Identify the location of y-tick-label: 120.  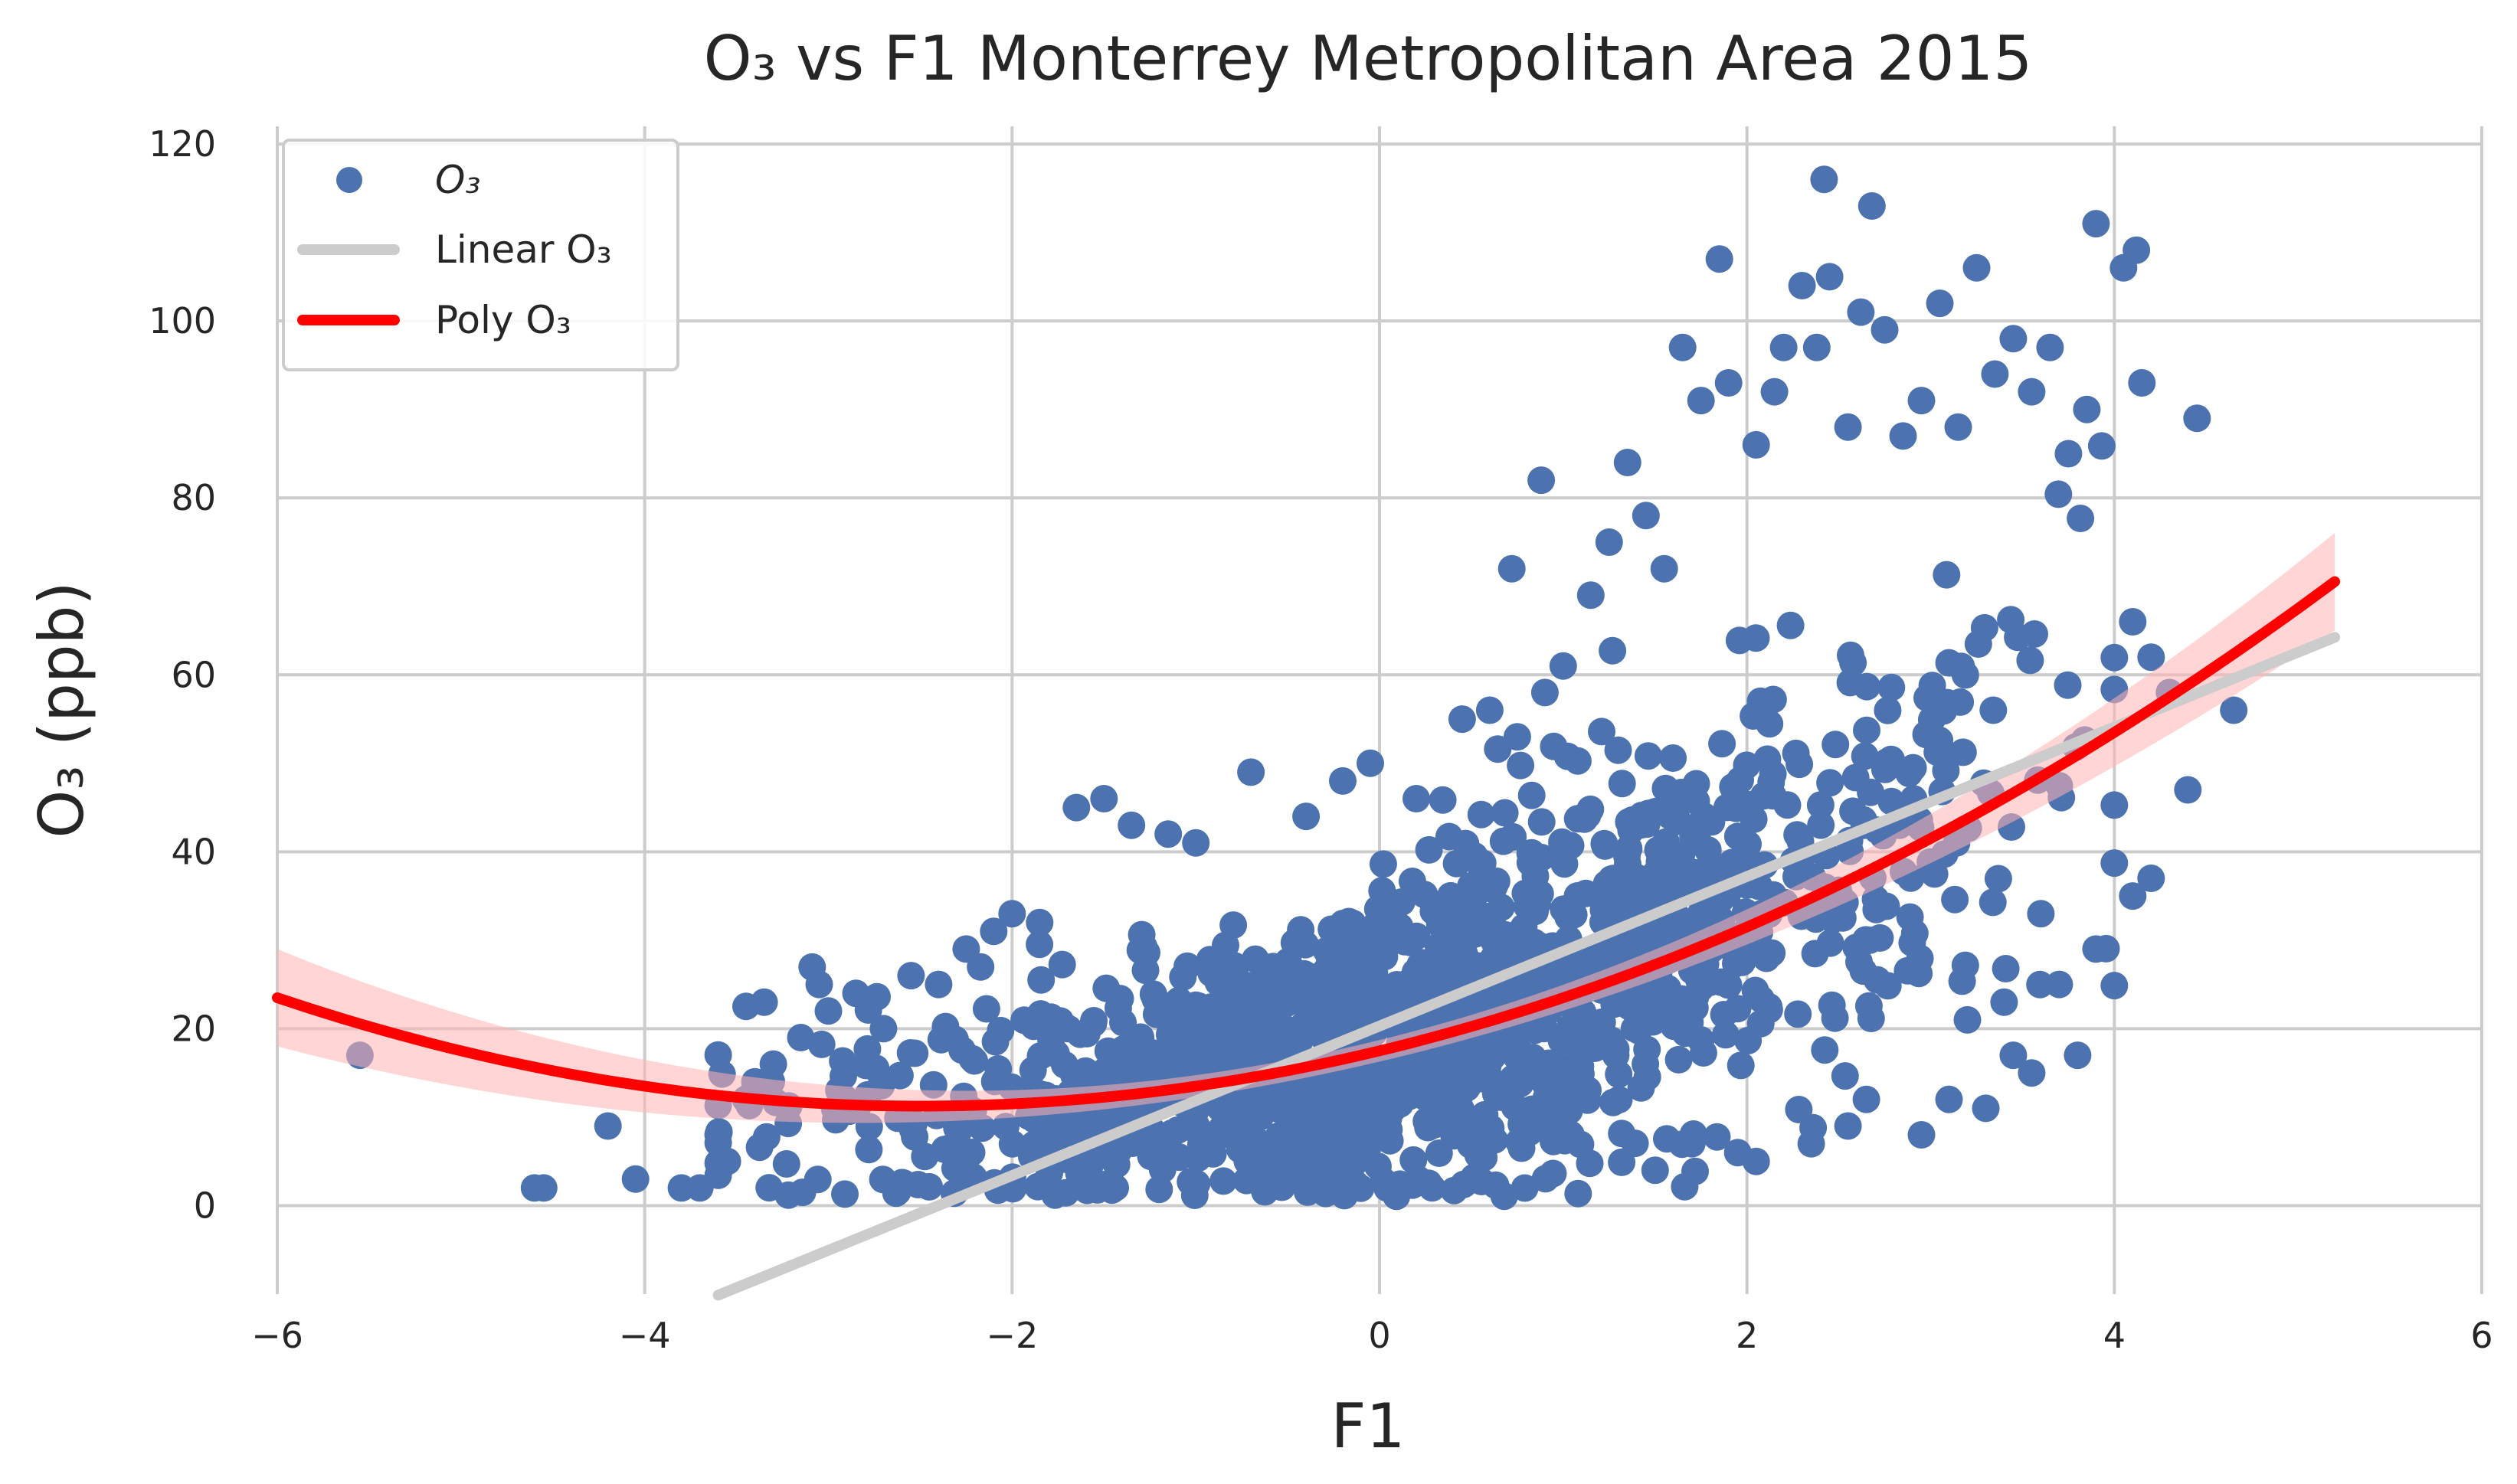
(182, 144).